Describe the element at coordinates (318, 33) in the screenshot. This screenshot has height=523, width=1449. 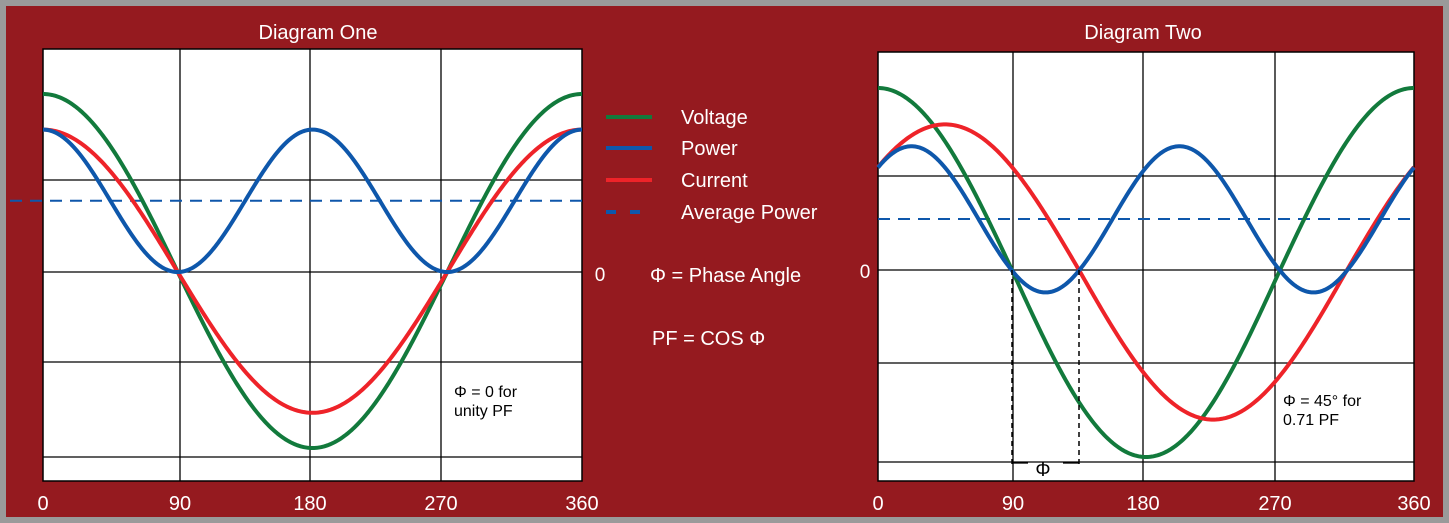
I see `diagram-one-title: Diagram One` at that location.